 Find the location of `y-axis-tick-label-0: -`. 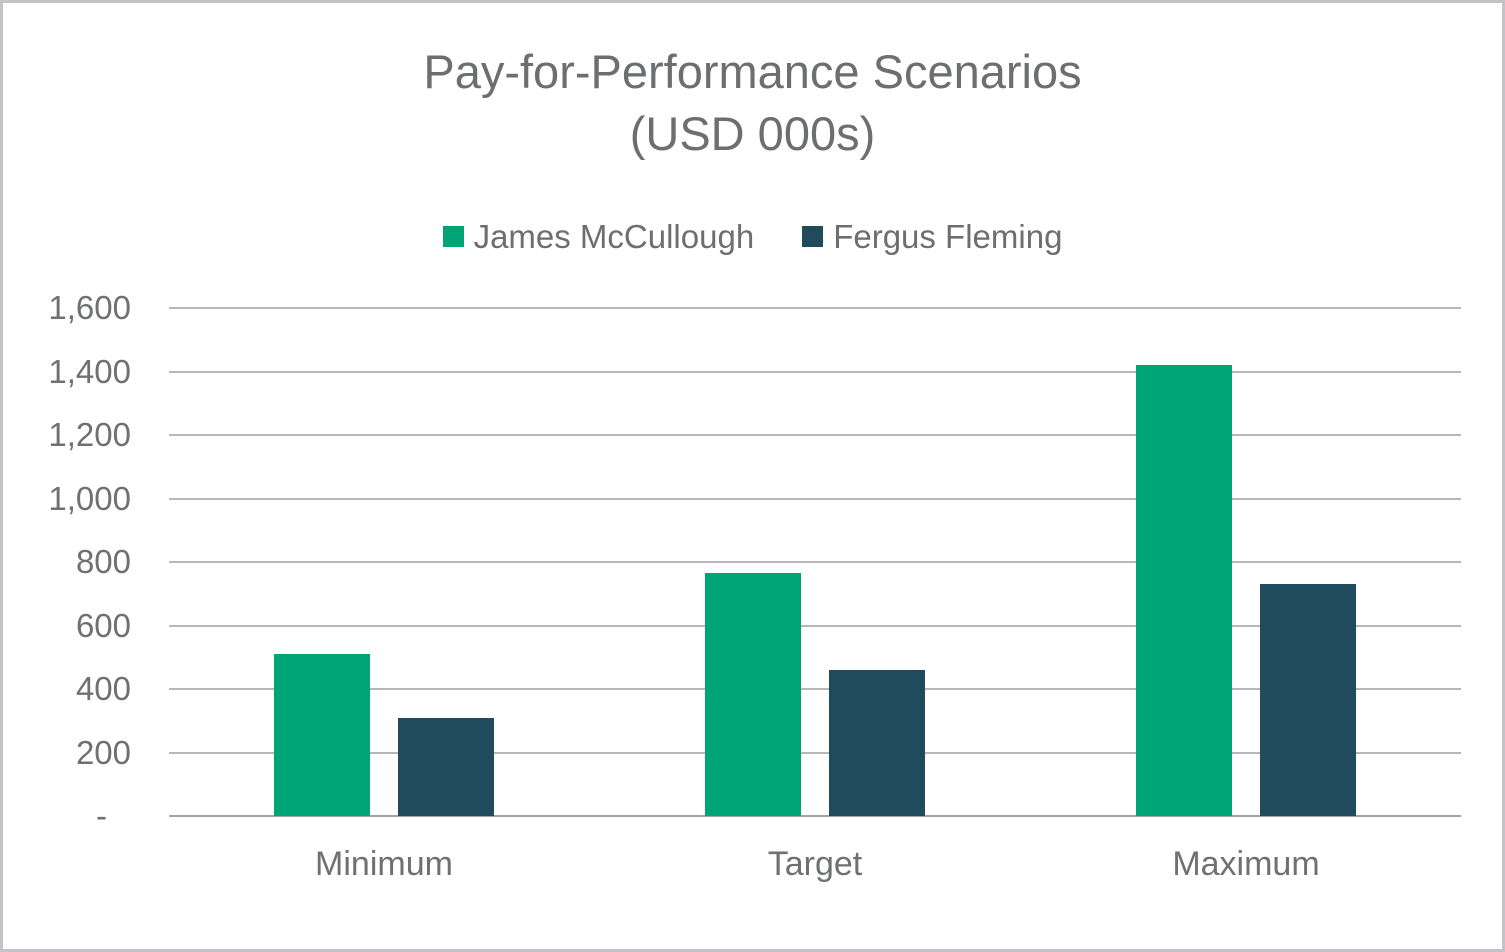

y-axis-tick-label-0: - is located at coordinates (101, 815).